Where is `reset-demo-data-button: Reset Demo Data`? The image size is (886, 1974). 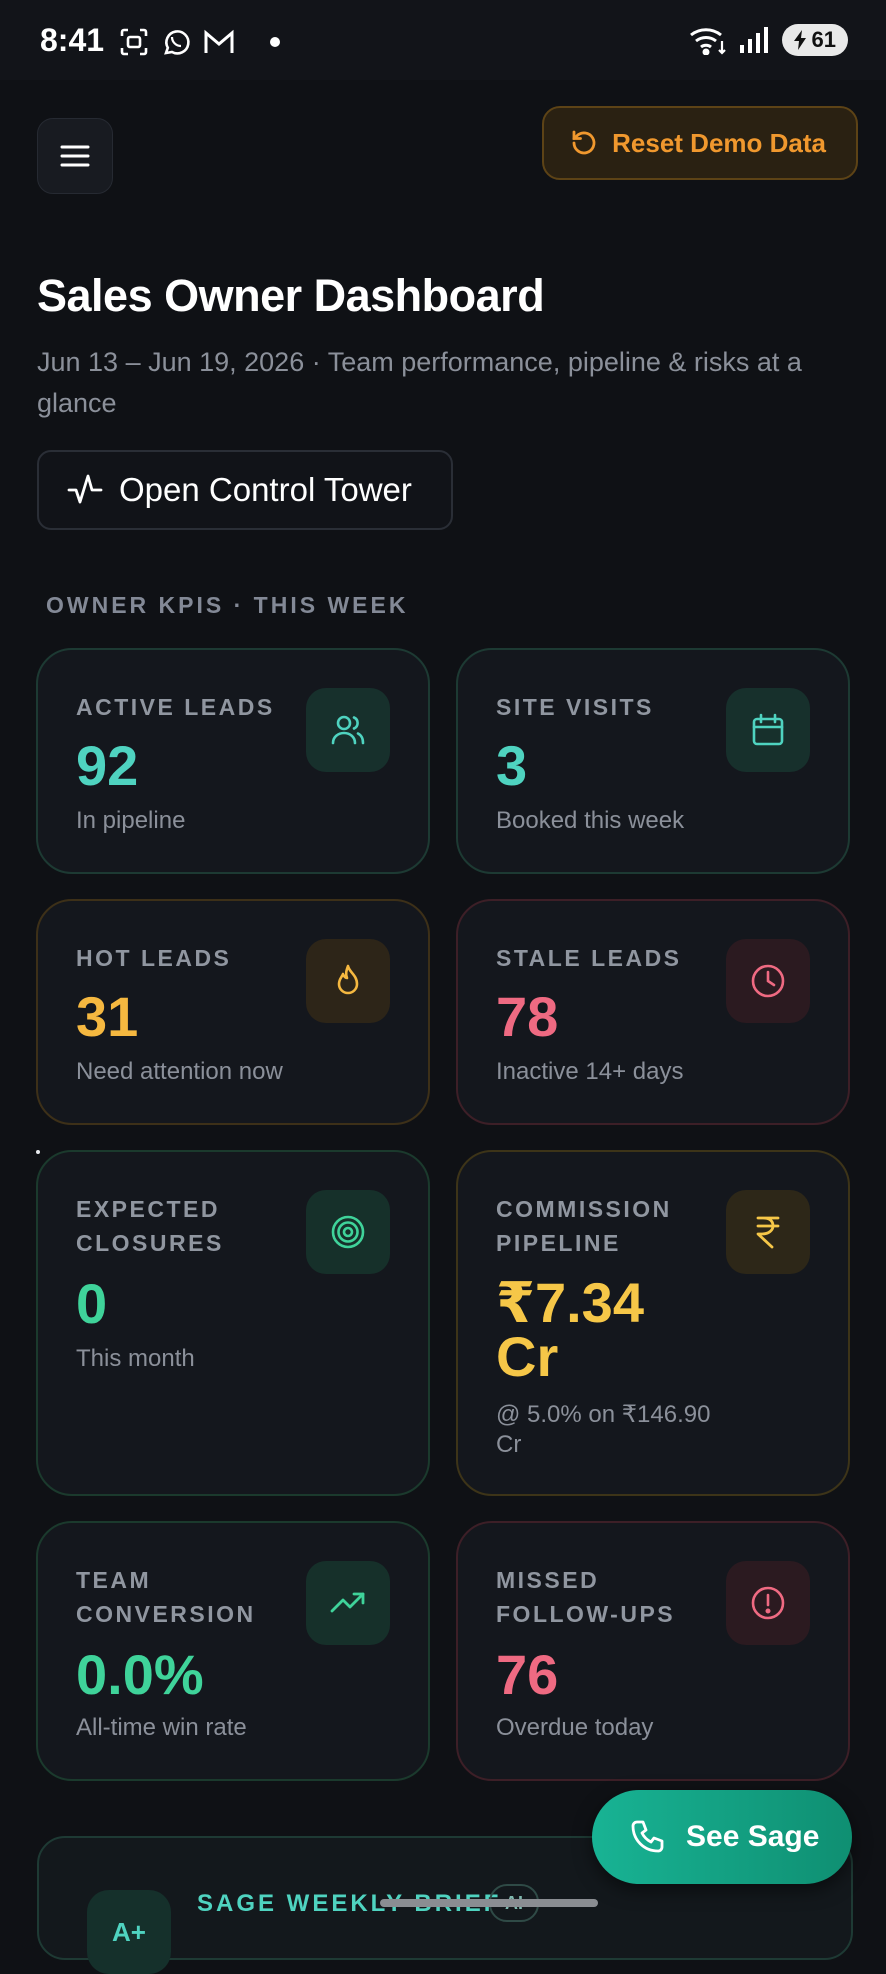
reset-demo-data-button: Reset Demo Data is located at coordinates (700, 143).